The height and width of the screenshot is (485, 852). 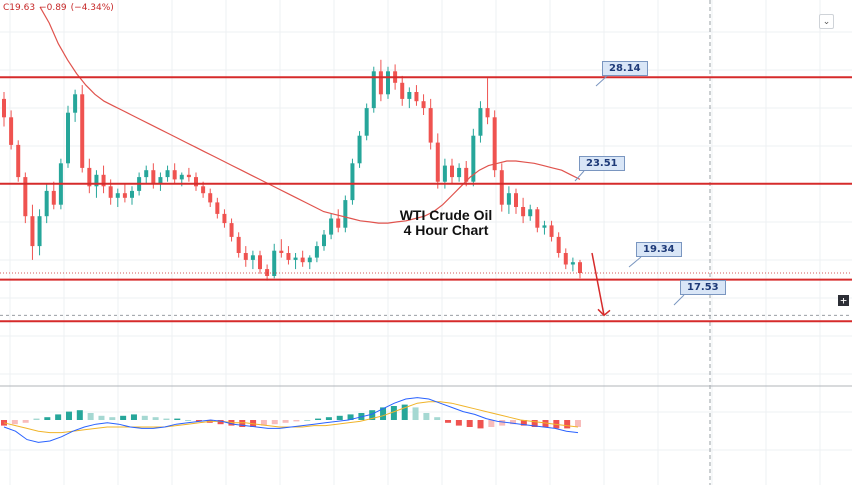 I want to click on level-label-17-53: 17.53, so click(x=703, y=287).